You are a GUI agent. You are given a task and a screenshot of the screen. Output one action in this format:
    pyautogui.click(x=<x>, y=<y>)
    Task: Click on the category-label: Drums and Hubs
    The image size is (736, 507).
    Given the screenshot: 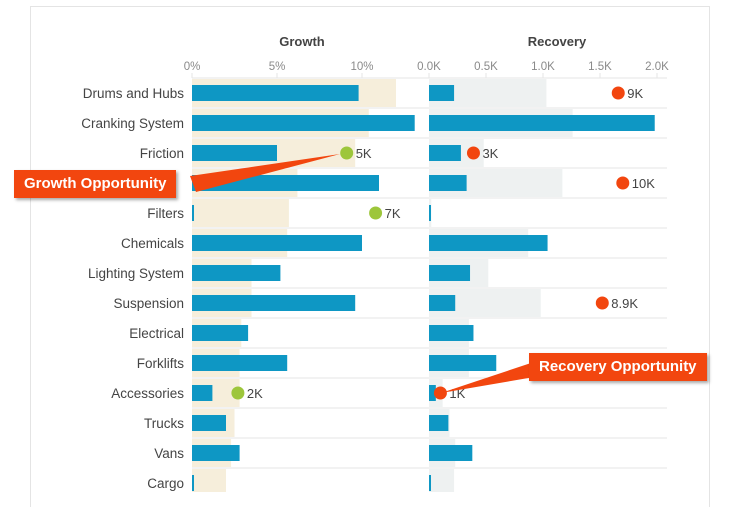 What is the action you would take?
    pyautogui.click(x=134, y=93)
    